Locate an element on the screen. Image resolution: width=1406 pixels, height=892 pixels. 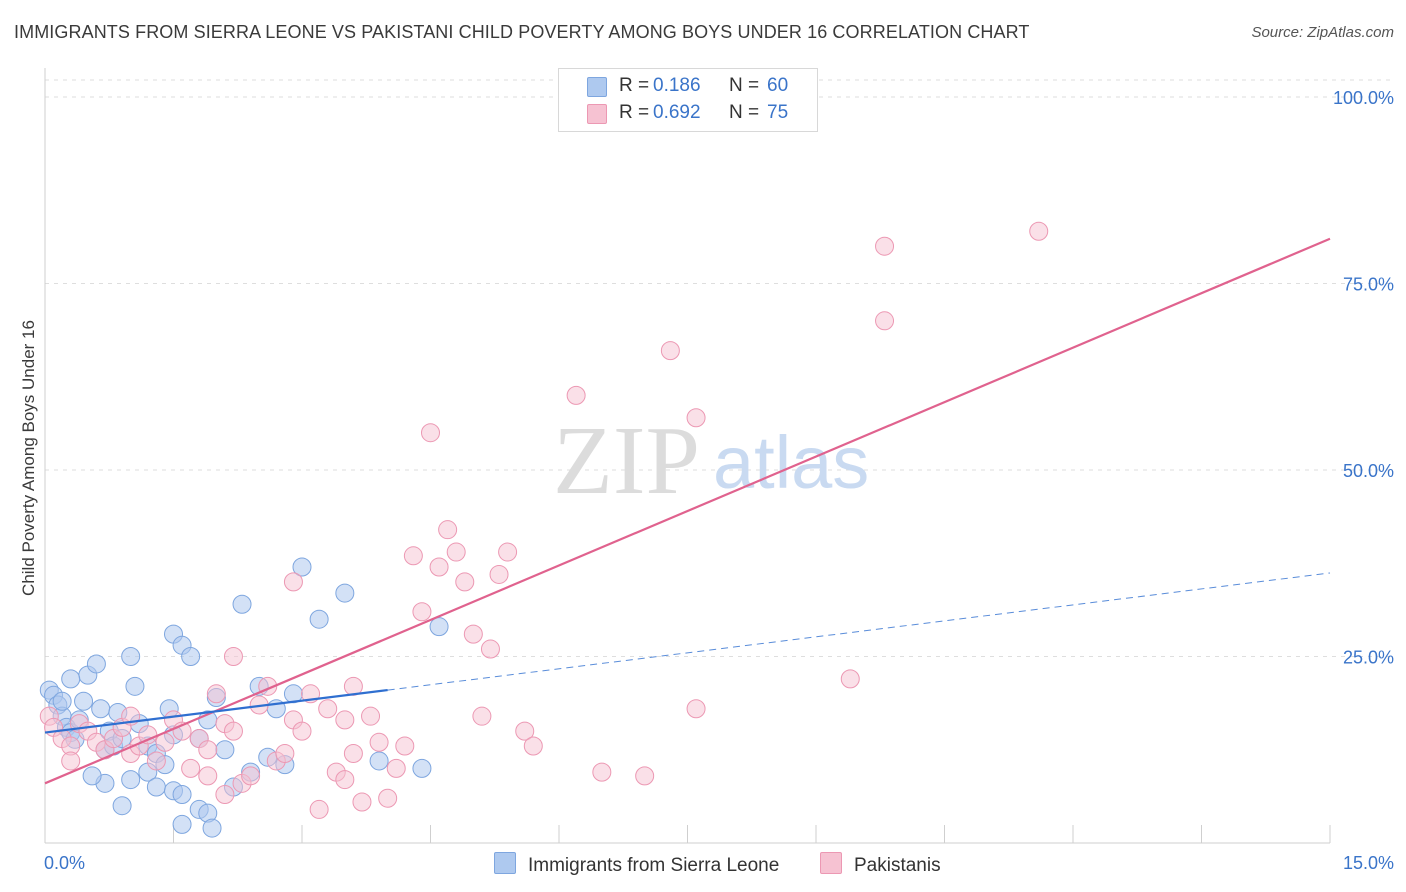
legend-n-value: 75 is located at coordinates (778, 112).